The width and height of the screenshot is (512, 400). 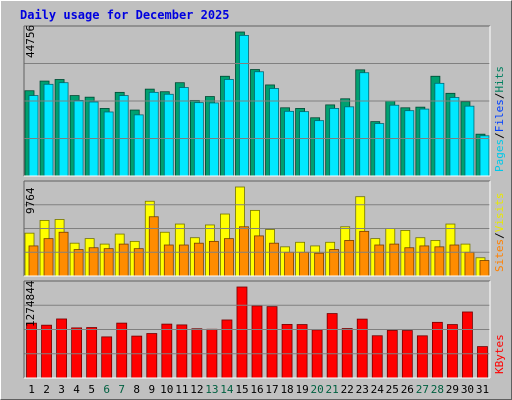 I want to click on day-label-1: 1, so click(x=31, y=389).